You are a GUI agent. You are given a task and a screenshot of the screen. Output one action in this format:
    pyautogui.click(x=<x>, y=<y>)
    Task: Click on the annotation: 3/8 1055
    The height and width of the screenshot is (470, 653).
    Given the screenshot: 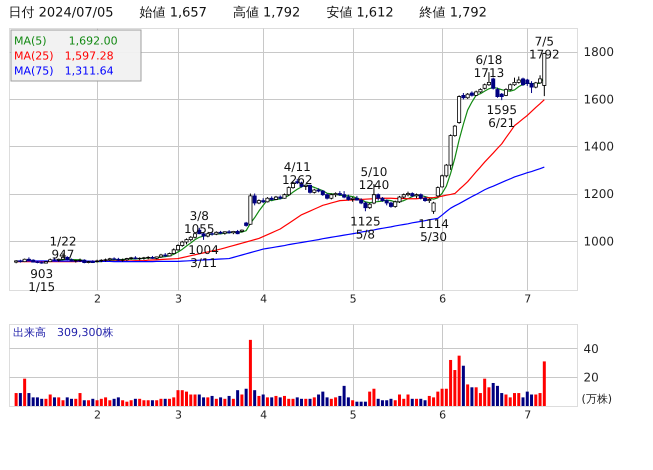 What is the action you would take?
    pyautogui.click(x=199, y=222)
    